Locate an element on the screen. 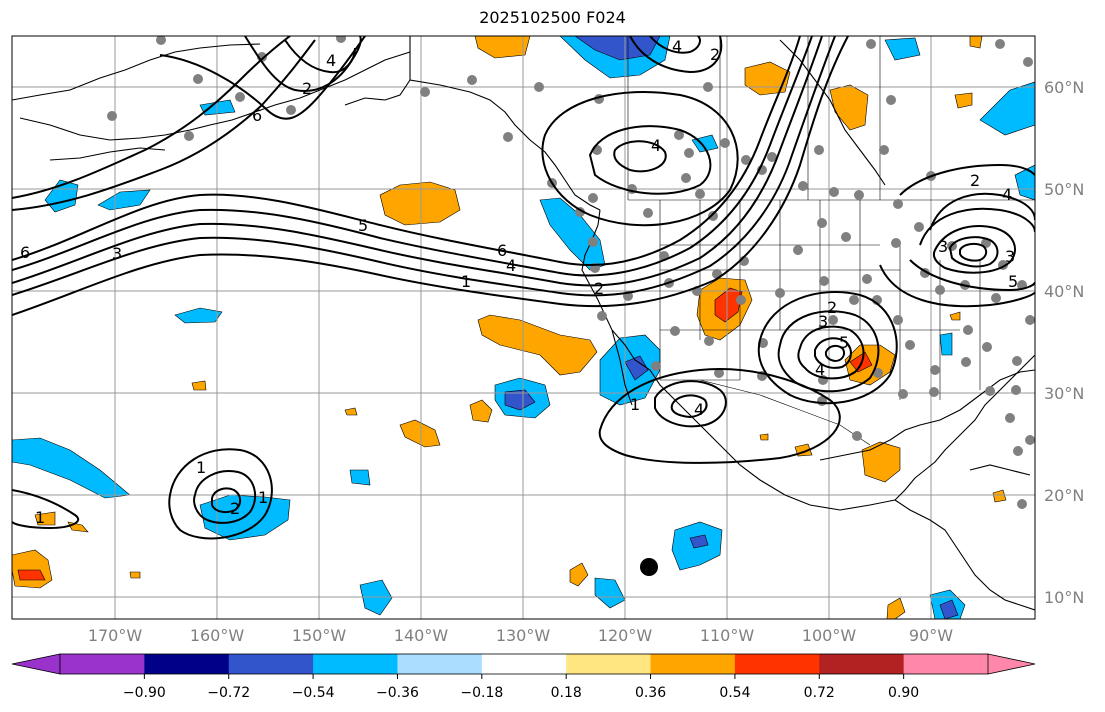 This screenshot has width=1105, height=712. colorbar-left-extend is located at coordinates (36, 664).